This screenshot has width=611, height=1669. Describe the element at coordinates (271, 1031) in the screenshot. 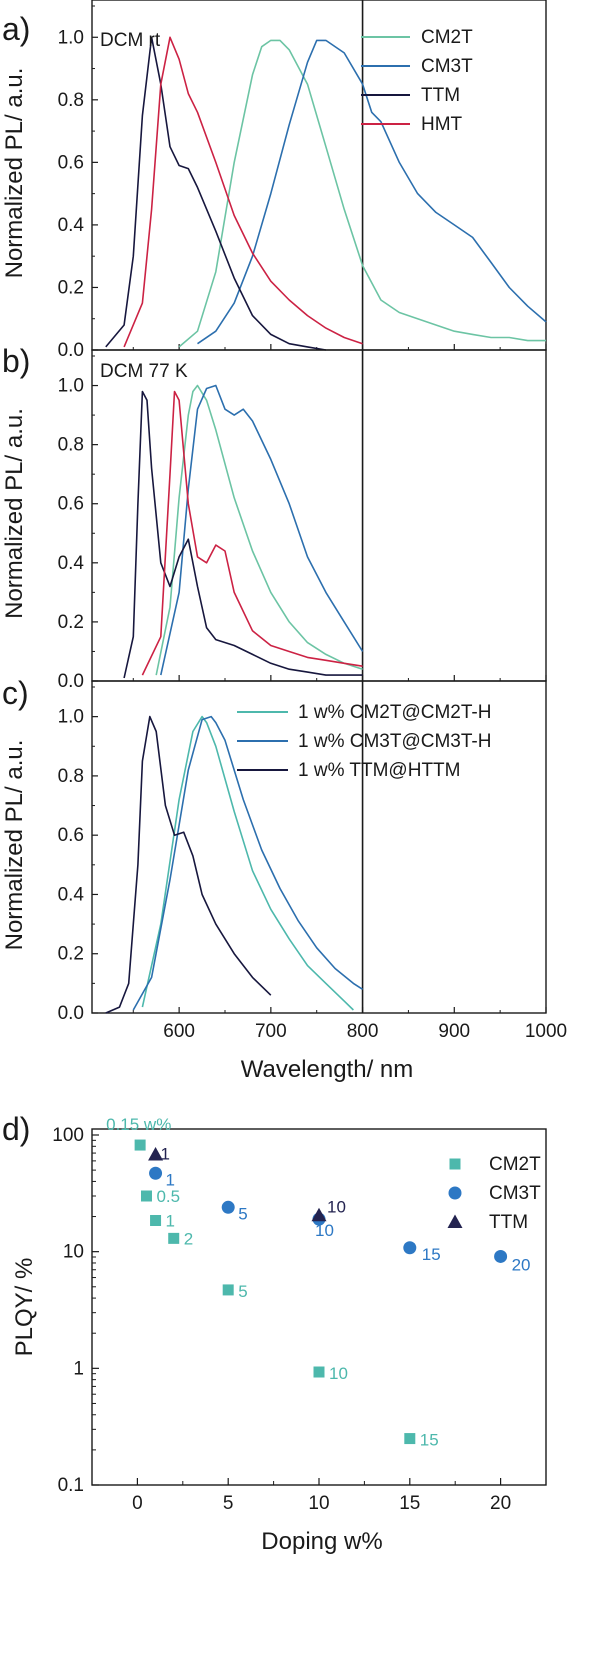

I see `x-tick-label: 700` at that location.